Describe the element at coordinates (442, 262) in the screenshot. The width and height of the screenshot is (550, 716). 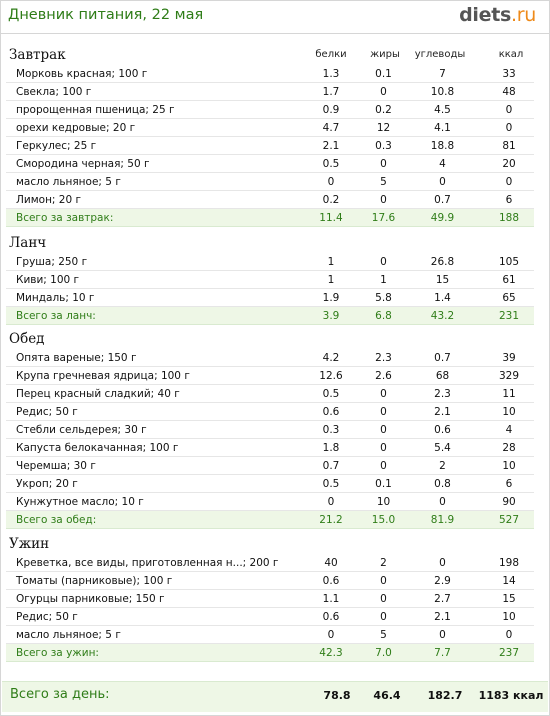
I see `carbs-value: 26.8` at that location.